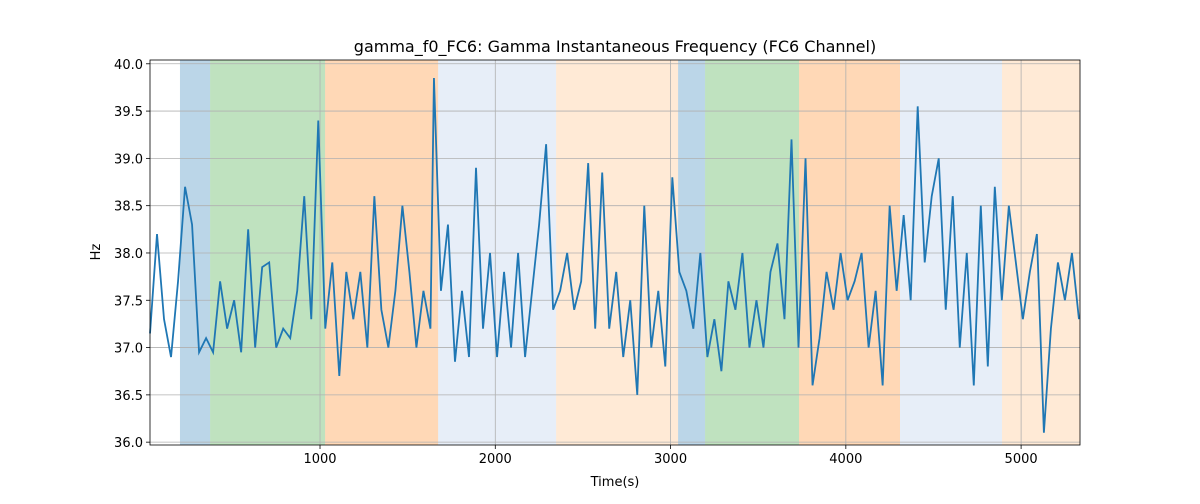 The width and height of the screenshot is (1200, 504). What do you see at coordinates (128, 301) in the screenshot?
I see `y-tick-label: 37.5` at bounding box center [128, 301].